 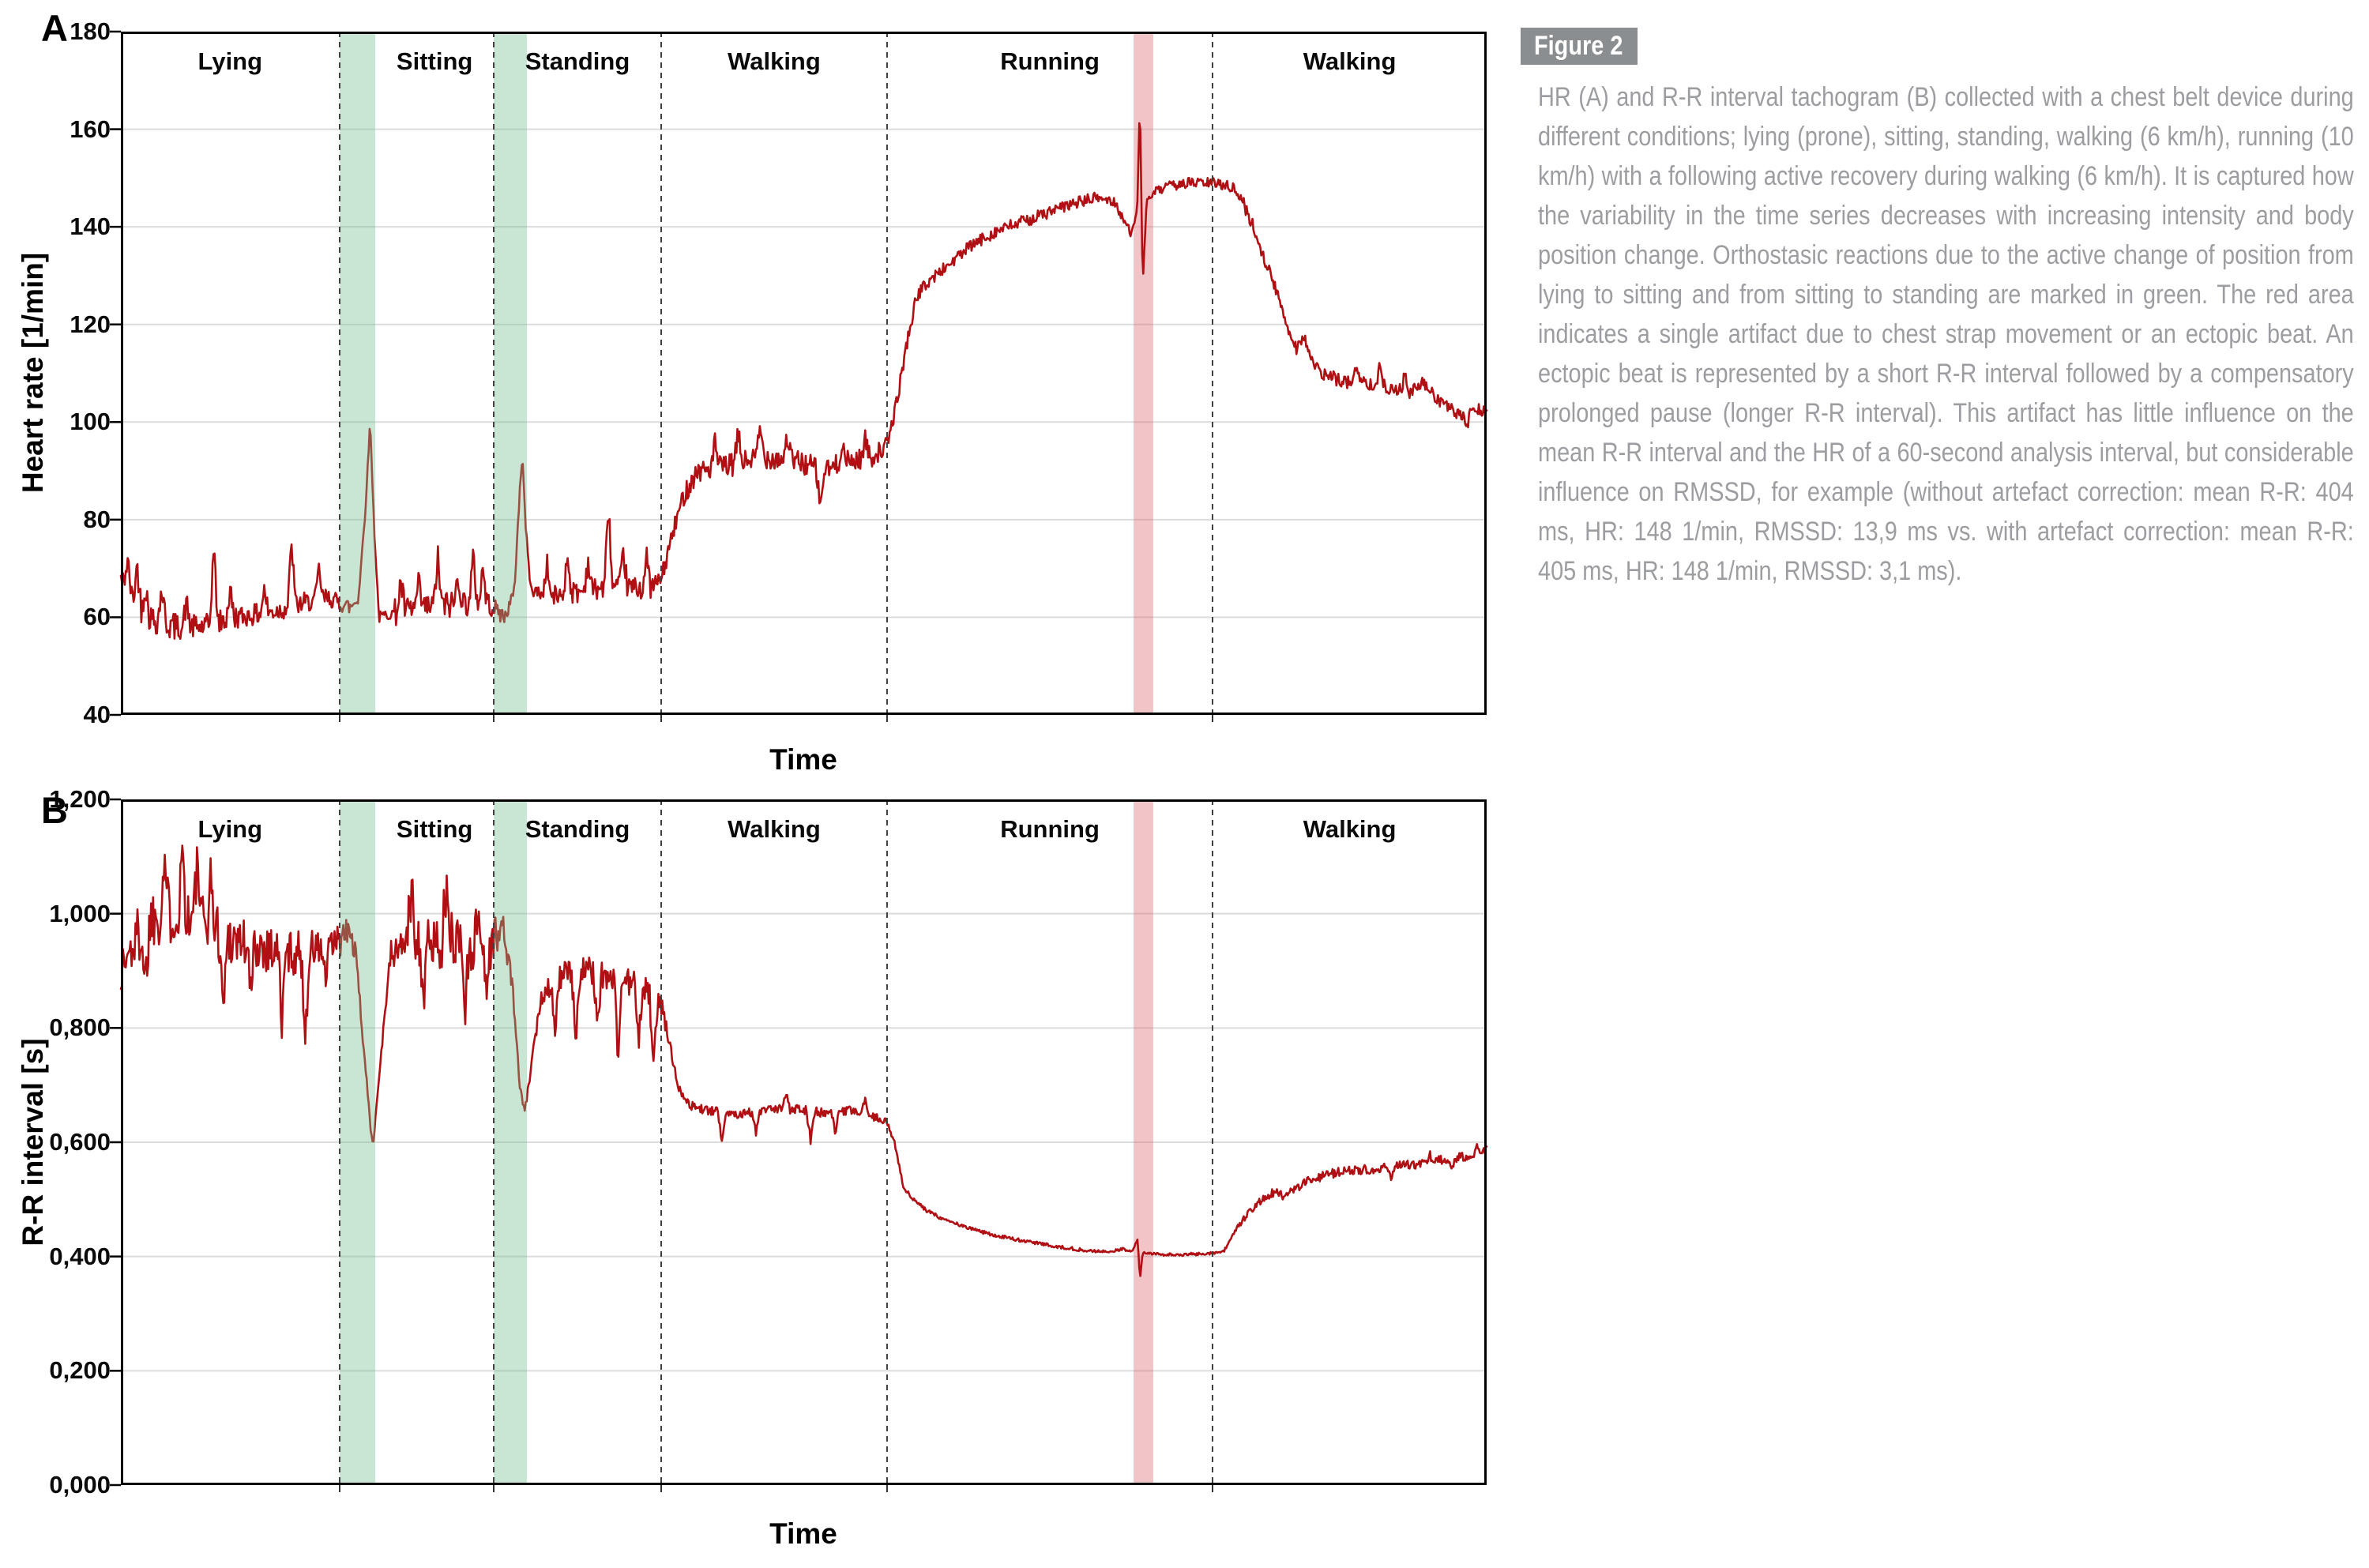 What do you see at coordinates (803, 759) in the screenshot?
I see `chart-a-time-axis-title: Time` at bounding box center [803, 759].